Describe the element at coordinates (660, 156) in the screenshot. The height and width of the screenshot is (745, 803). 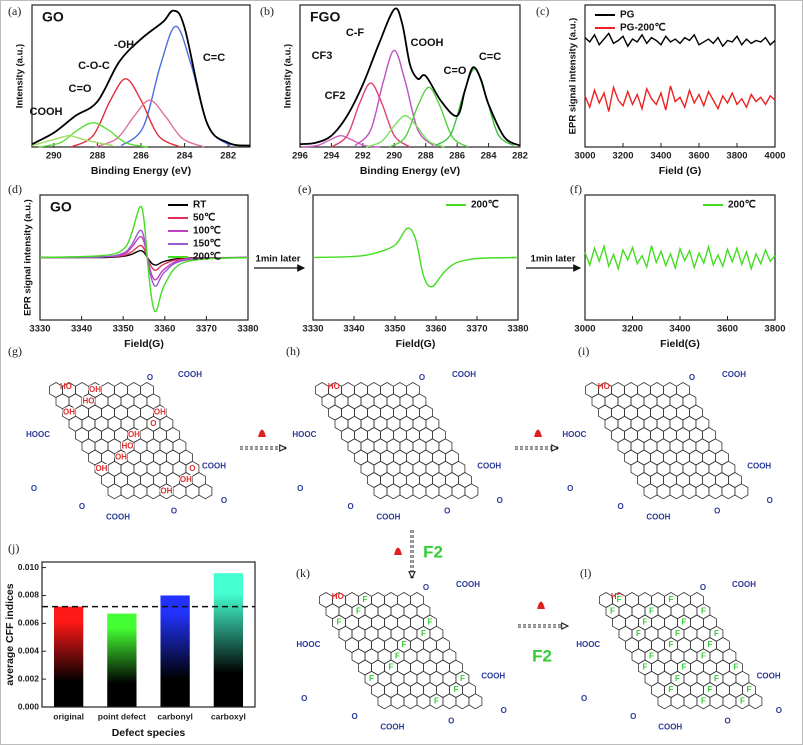
I see `x-tick-label: 3400` at that location.